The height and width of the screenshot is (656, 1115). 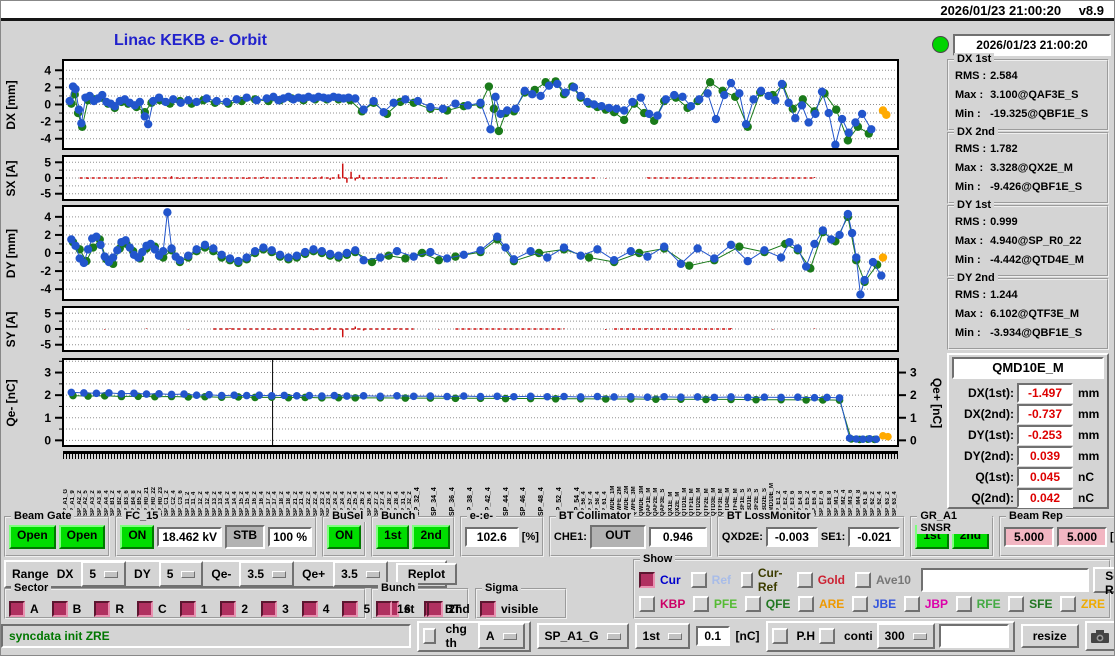 I want to click on bt-collimator-group: BT Collimator CHE1: OUT 0.946, so click(x=630, y=533).